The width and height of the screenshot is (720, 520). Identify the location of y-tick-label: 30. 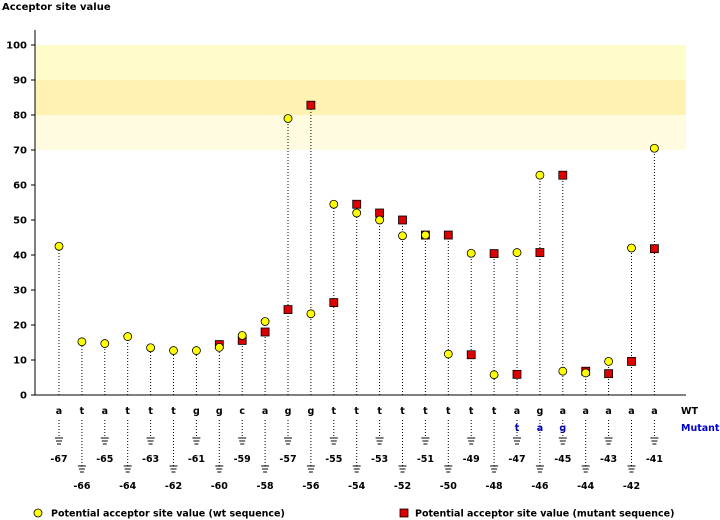
(20, 291).